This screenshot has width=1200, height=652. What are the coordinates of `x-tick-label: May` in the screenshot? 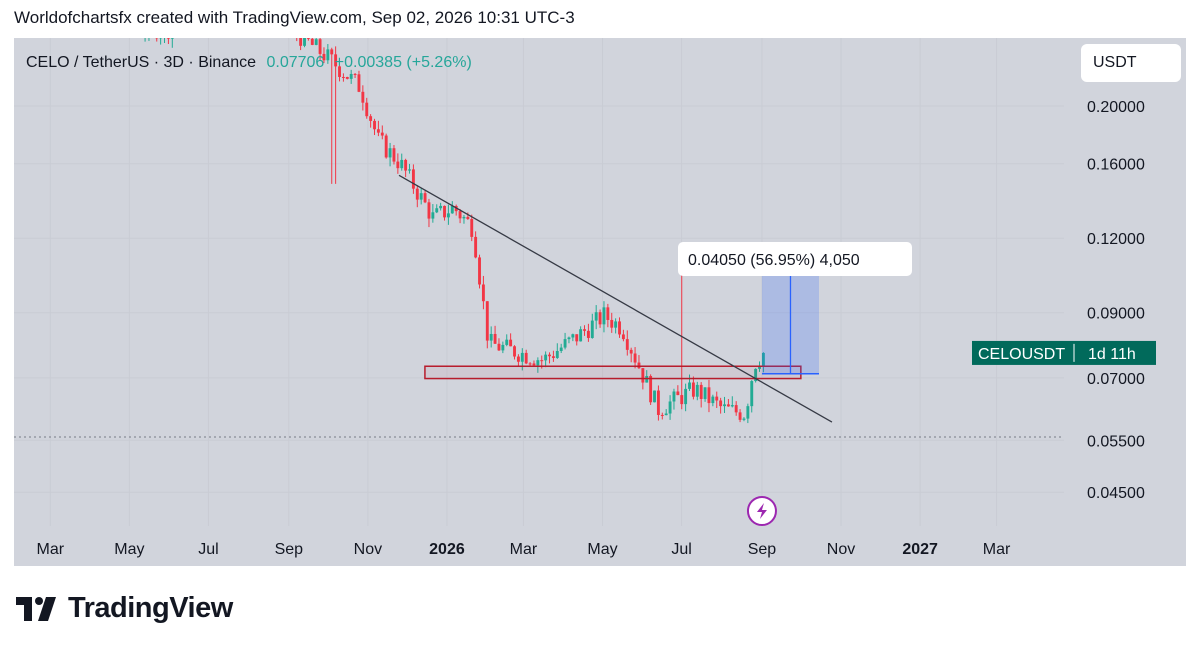 It's located at (602, 549).